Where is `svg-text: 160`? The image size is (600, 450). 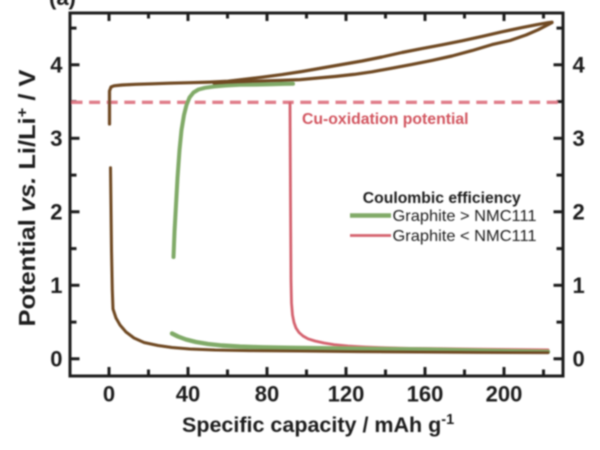
svg-text: 160 is located at coordinates (425, 394).